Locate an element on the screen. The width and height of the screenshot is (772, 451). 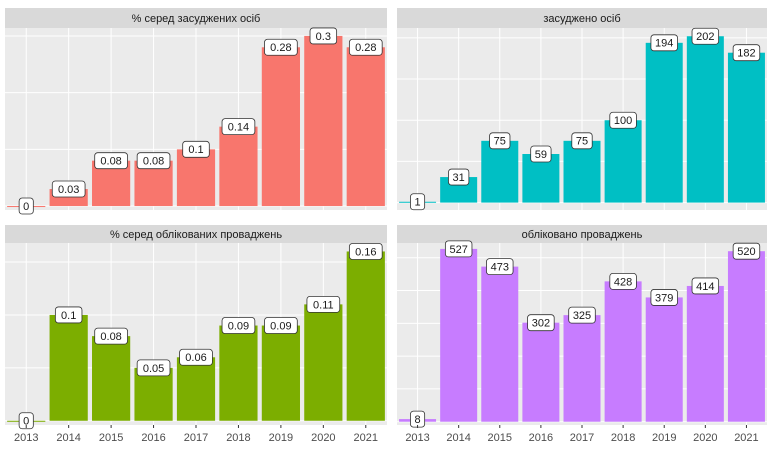
value-label: 379 is located at coordinates (664, 298).